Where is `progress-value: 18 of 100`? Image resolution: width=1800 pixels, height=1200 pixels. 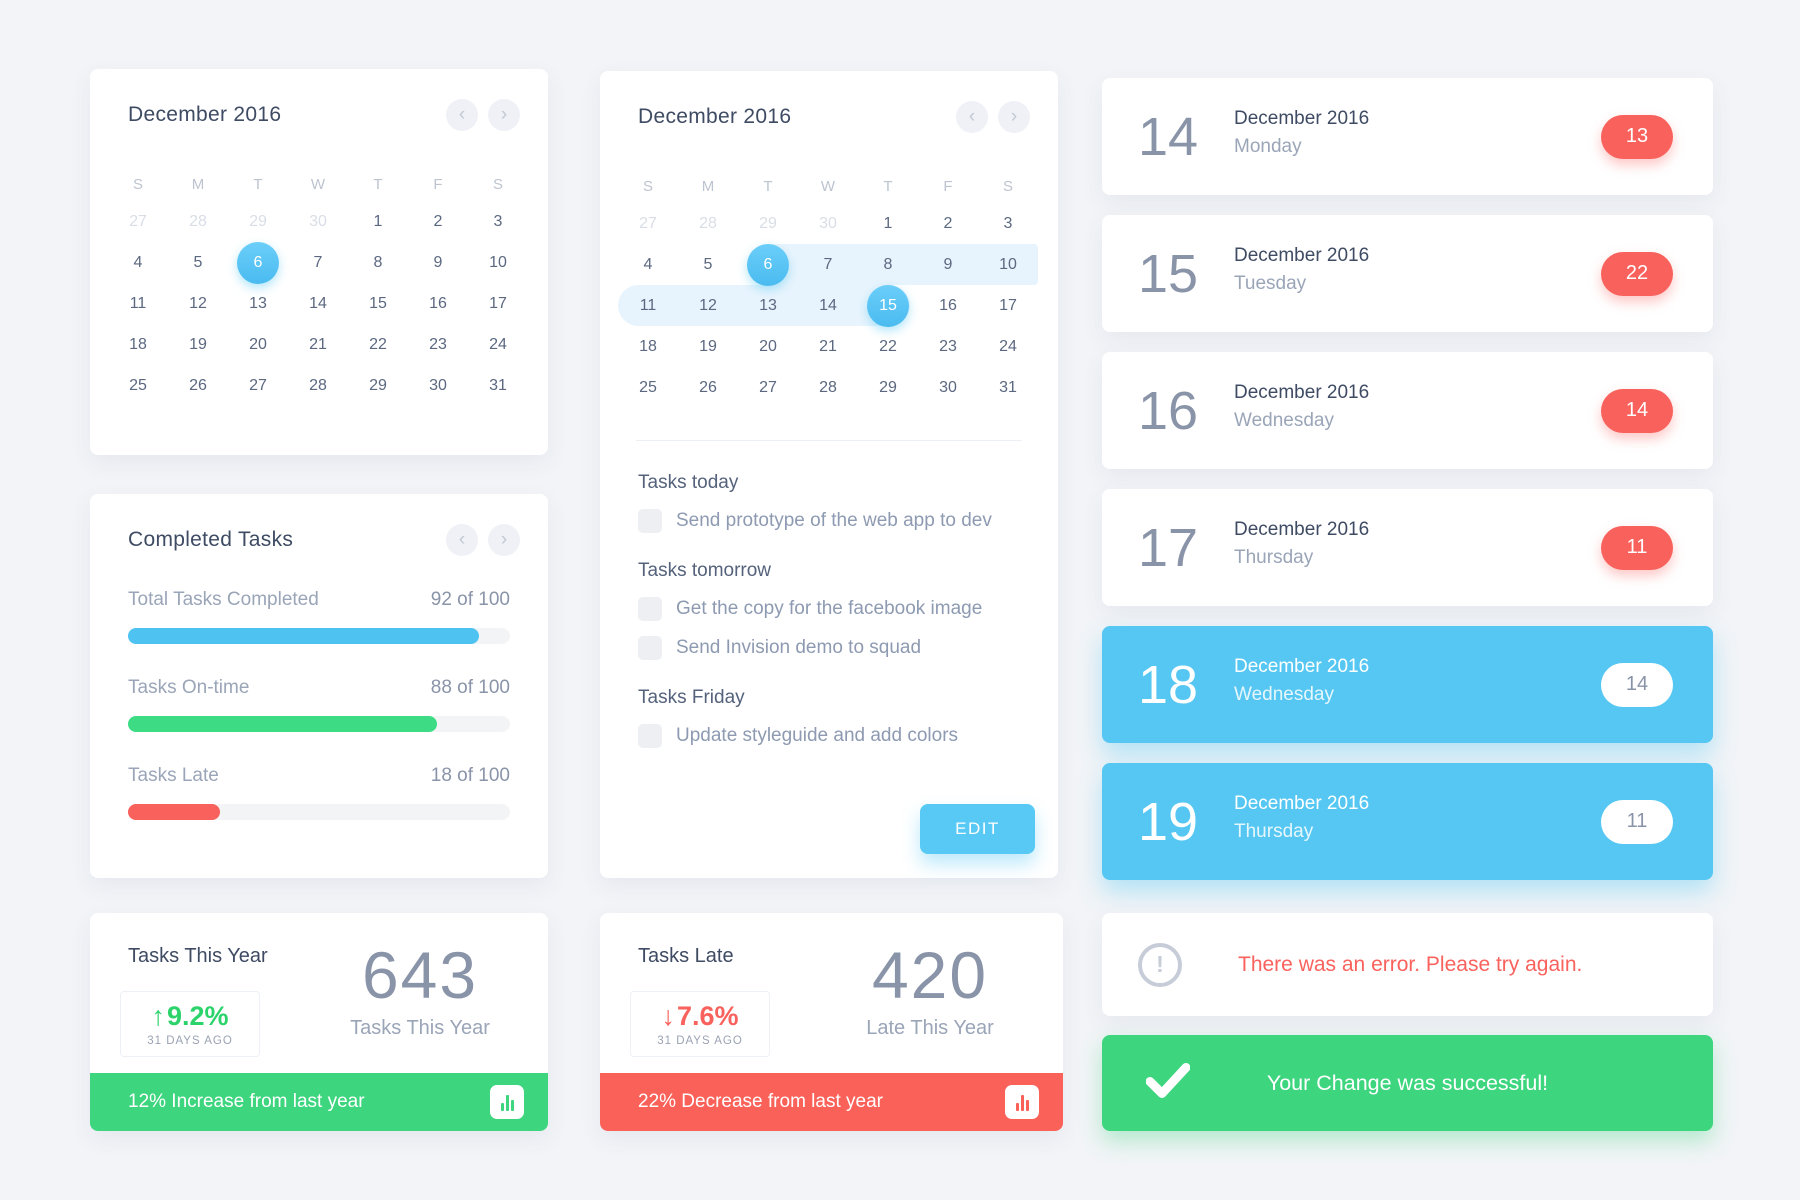
progress-value: 18 of 100 is located at coordinates (470, 775).